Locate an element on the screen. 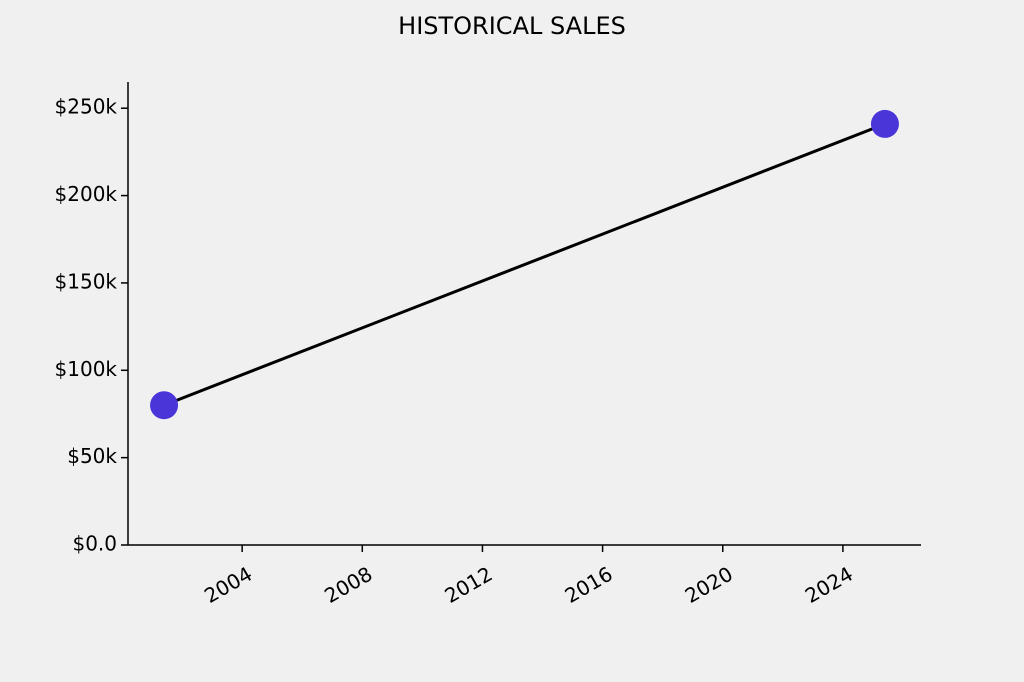 Image resolution: width=1024 pixels, height=682 pixels. y-tick-label: $250k is located at coordinates (86, 107).